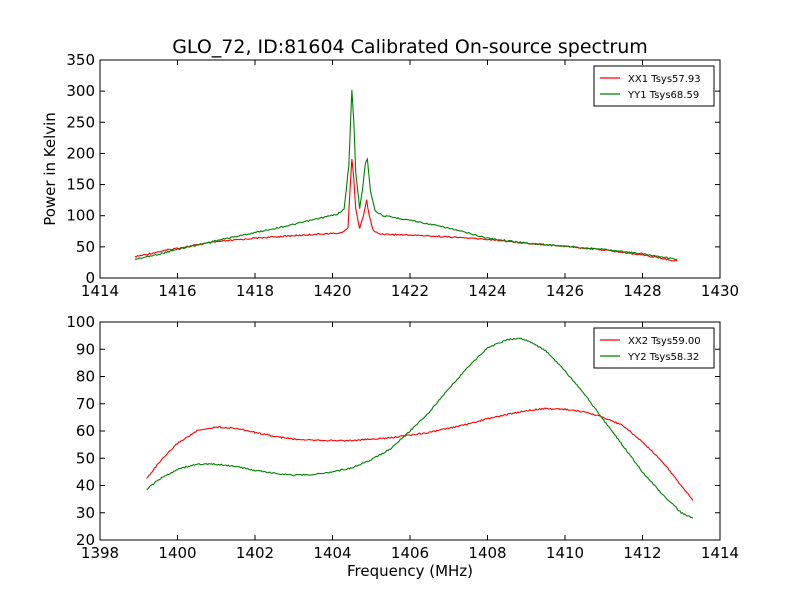 The width and height of the screenshot is (800, 600). I want to click on x-tick-label: 1416, so click(177, 291).